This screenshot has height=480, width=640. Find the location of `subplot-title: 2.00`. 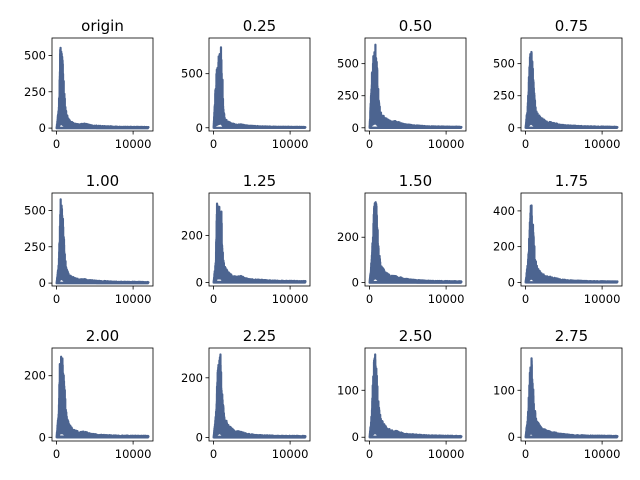

subplot-title: 2.00 is located at coordinates (102, 336).